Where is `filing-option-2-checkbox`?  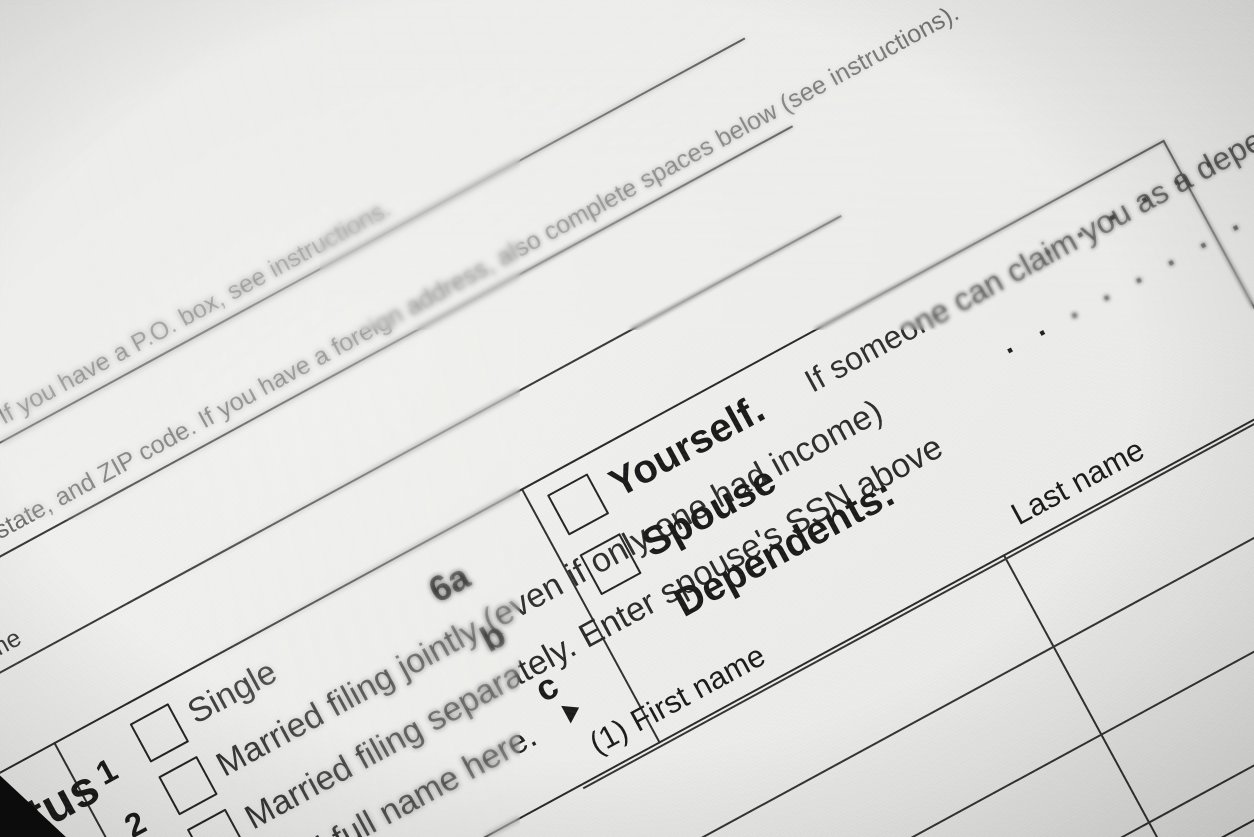
filing-option-2-checkbox is located at coordinates (188, 785).